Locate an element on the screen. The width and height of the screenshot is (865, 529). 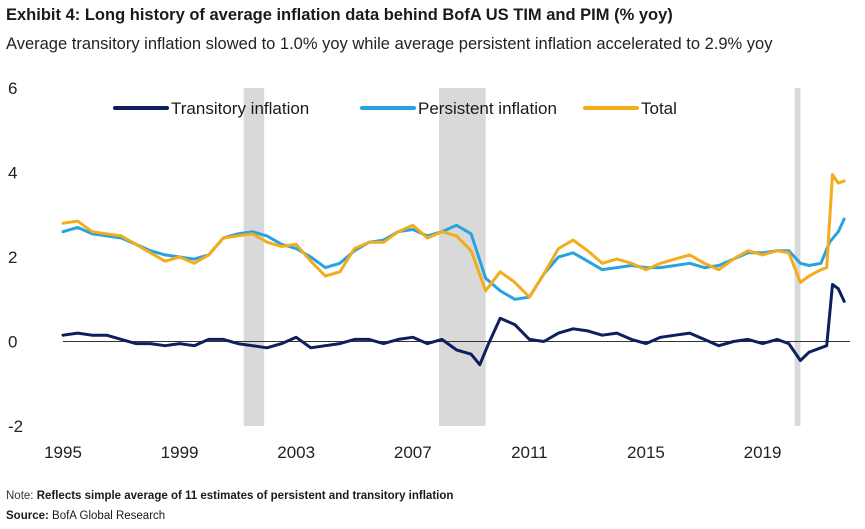
source: Source: BofA Global Research is located at coordinates (85, 516).